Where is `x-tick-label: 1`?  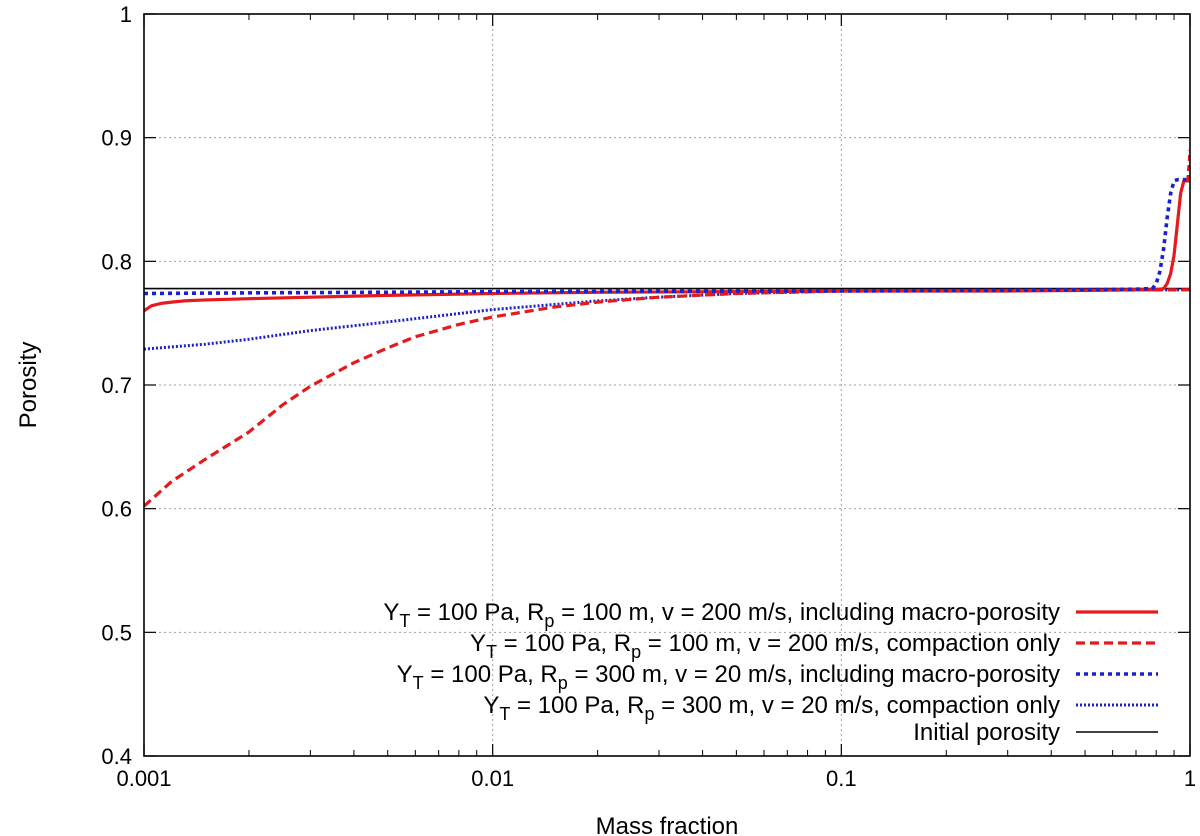 x-tick-label: 1 is located at coordinates (1190, 778).